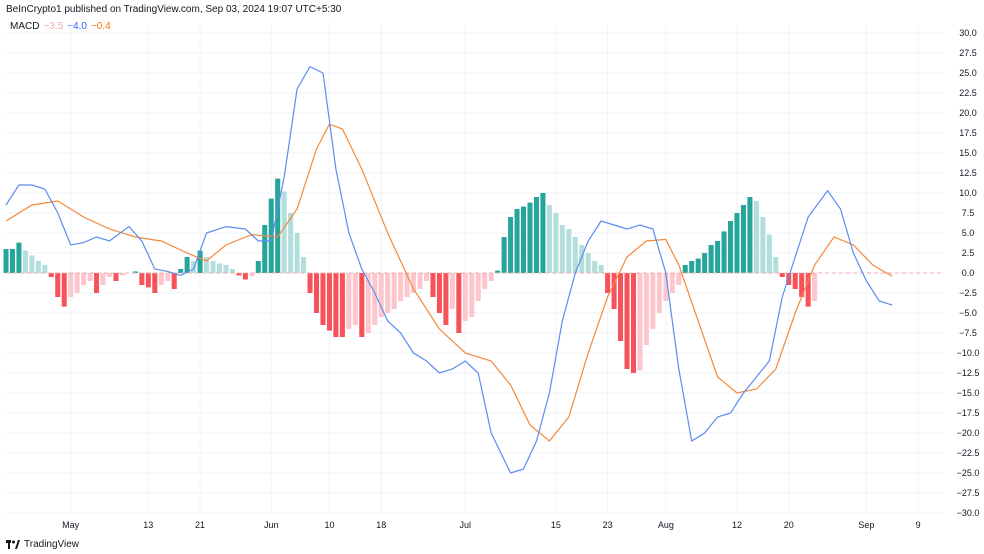 This screenshot has height=554, width=984. I want to click on y-tick-label: 15.0, so click(968, 153).